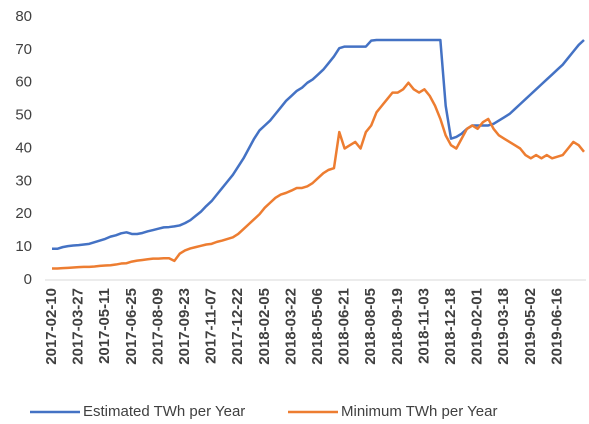 This screenshot has width=589, height=424. I want to click on x-tick-label: 2017-05-11, so click(104, 326).